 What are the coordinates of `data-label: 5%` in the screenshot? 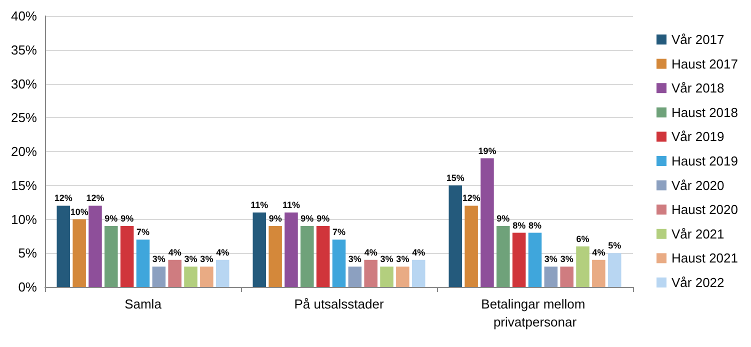 It's located at (615, 245).